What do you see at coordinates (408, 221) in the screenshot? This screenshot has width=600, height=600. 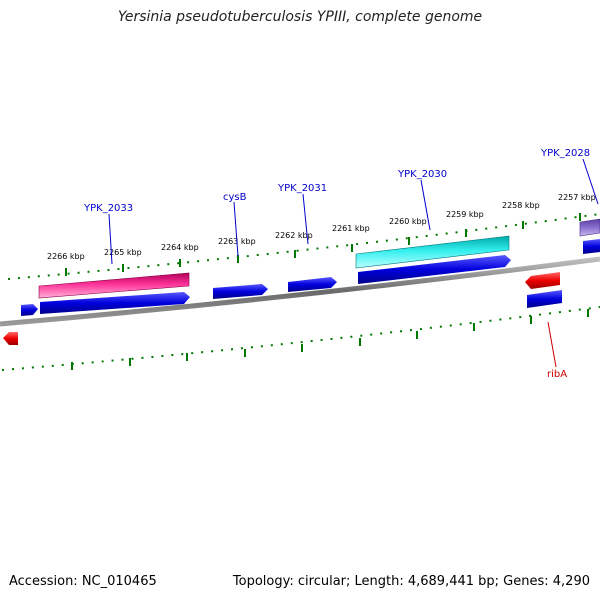 I see `tick-label: 2260 kbp` at bounding box center [408, 221].